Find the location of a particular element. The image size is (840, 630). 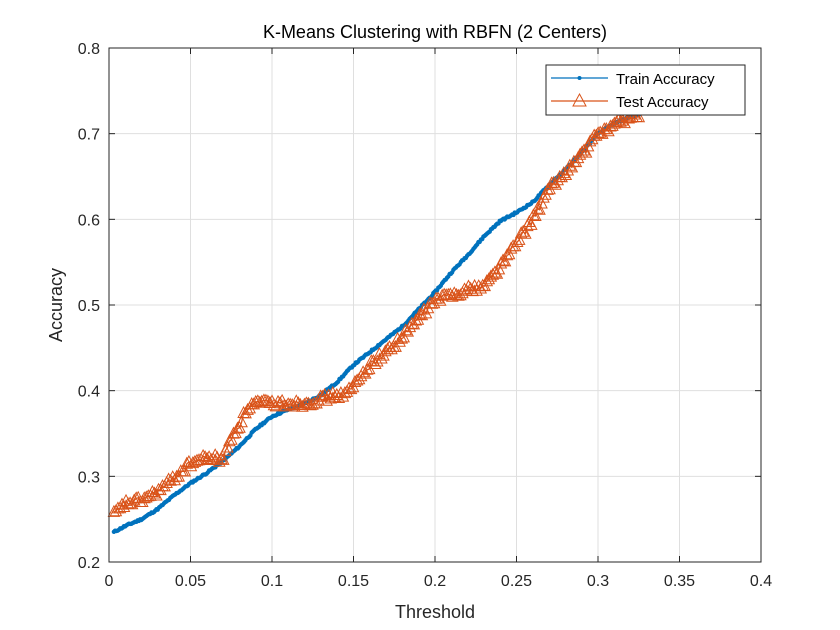

x-tick-label: 0.05 is located at coordinates (190, 581).